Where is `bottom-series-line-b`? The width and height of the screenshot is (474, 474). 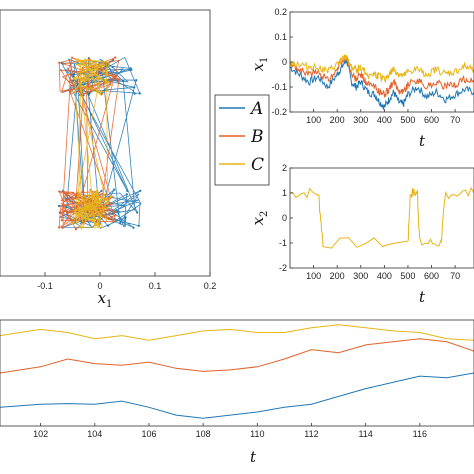
bottom-series-line-b is located at coordinates (237, 356).